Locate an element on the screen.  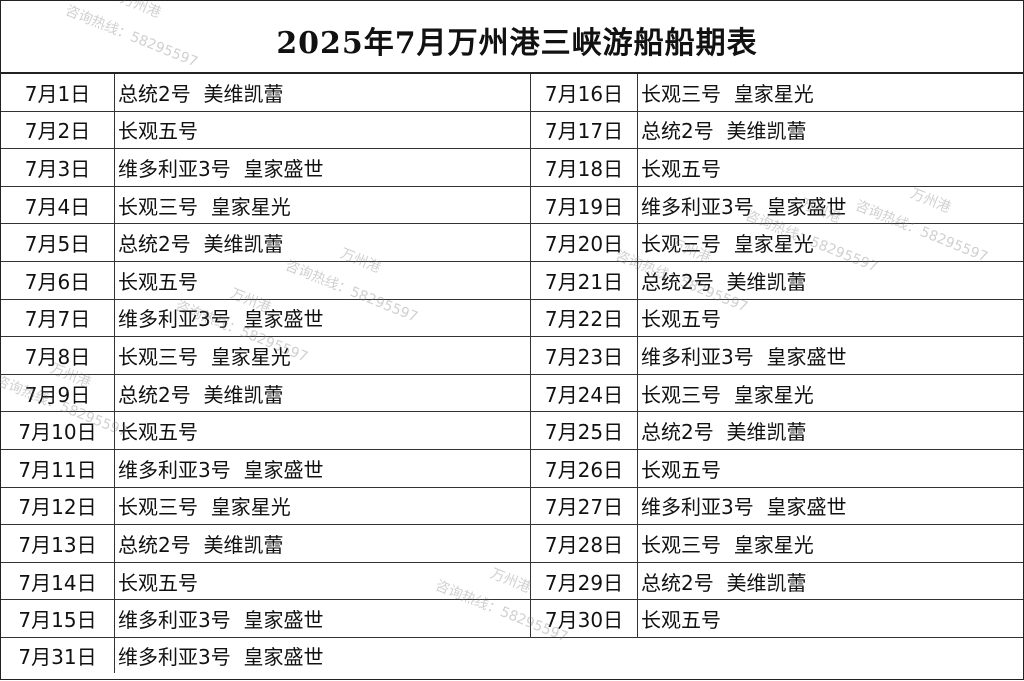
date-cell: 7月17日 is located at coordinates (584, 130).